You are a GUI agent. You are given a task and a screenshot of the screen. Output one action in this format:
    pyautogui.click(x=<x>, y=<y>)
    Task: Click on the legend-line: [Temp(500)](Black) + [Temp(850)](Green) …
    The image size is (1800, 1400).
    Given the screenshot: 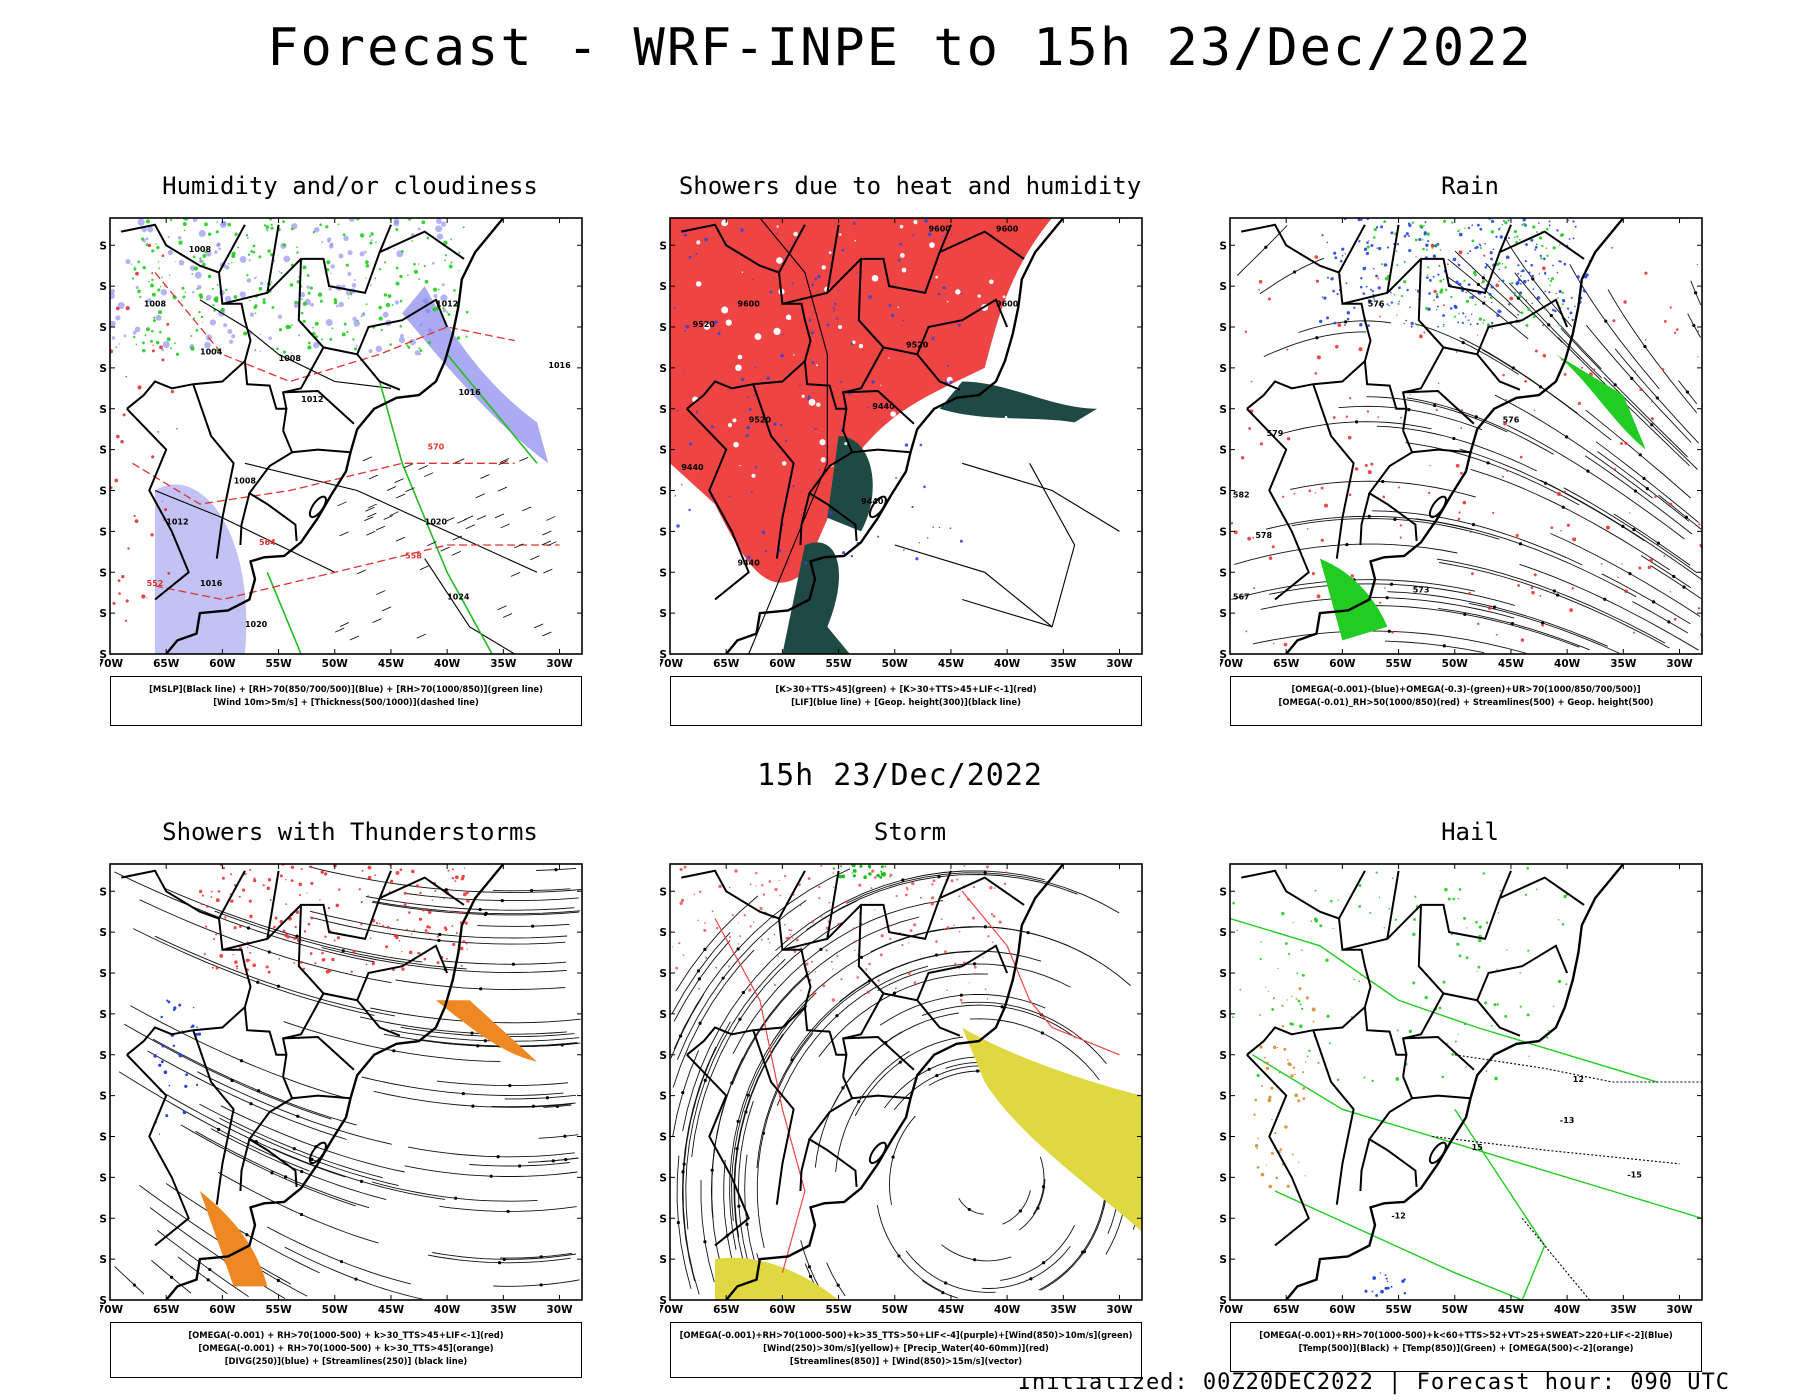 What is the action you would take?
    pyautogui.click(x=1466, y=1348)
    